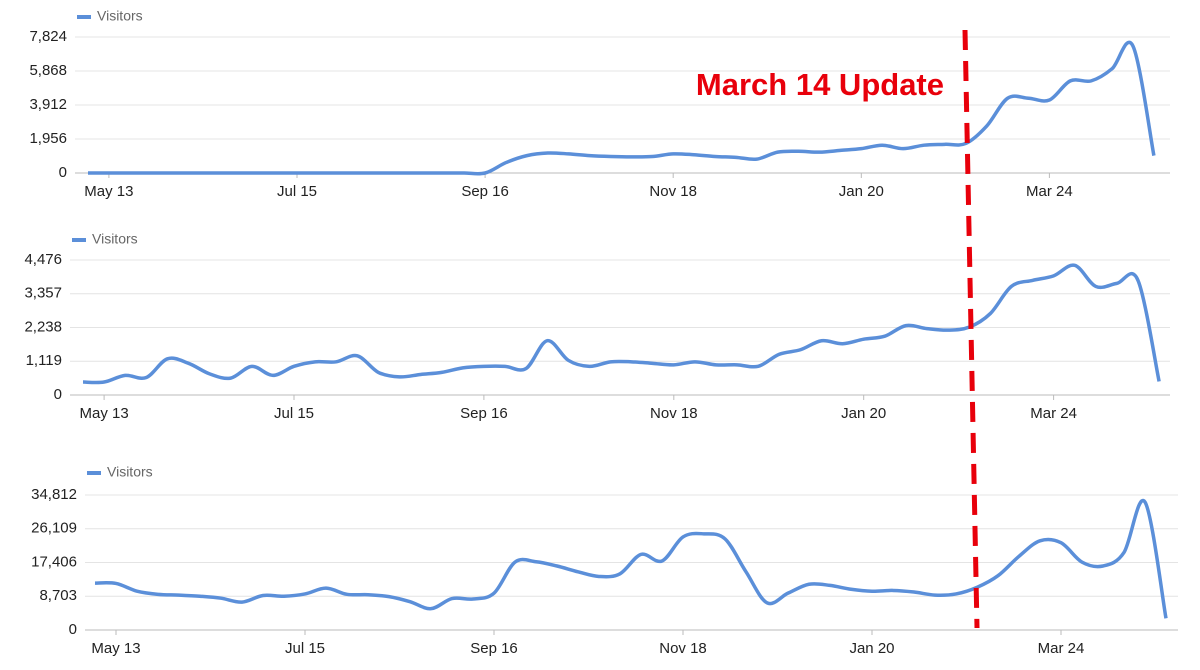 Image resolution: width=1200 pixels, height=670 pixels. I want to click on y-tick-label: 5,868, so click(48, 70).